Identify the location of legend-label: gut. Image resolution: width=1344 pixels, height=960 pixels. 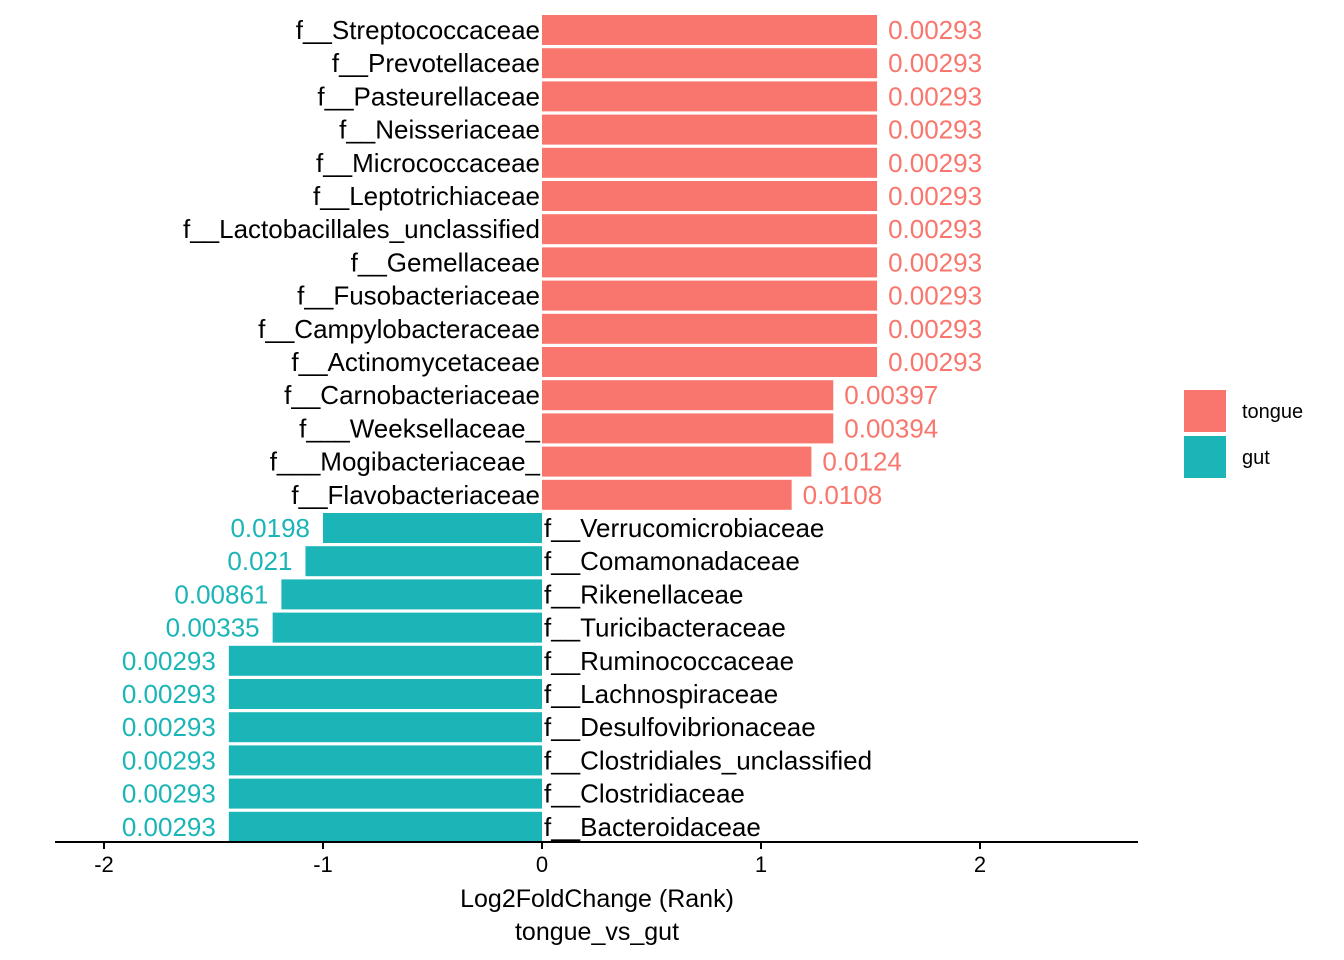
(1256, 458).